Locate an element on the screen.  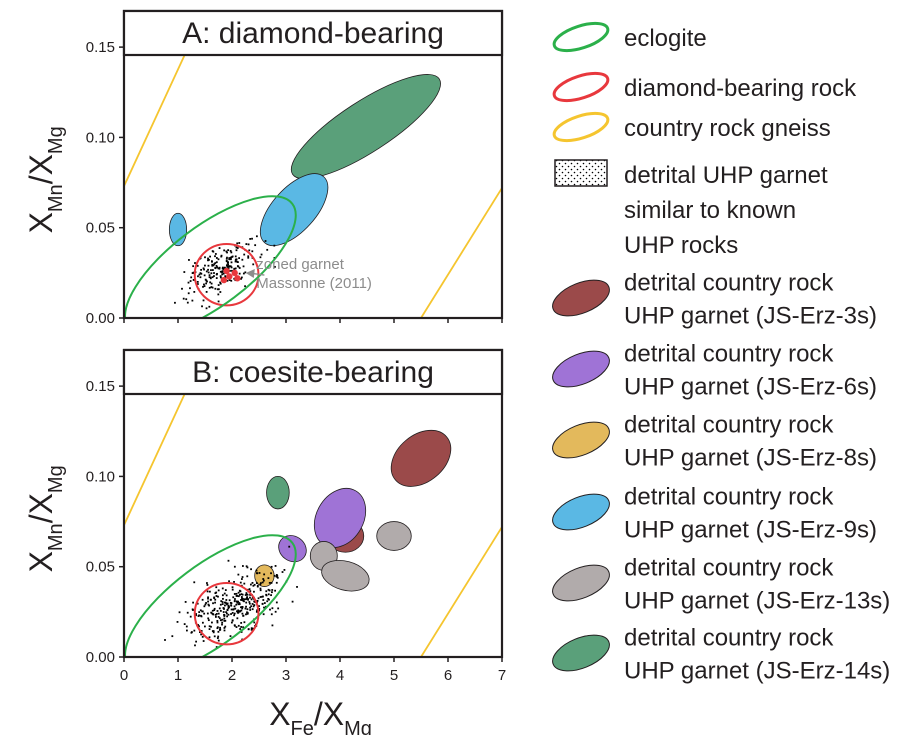
y-tick-label: 0.10 is located at coordinates (100, 476).